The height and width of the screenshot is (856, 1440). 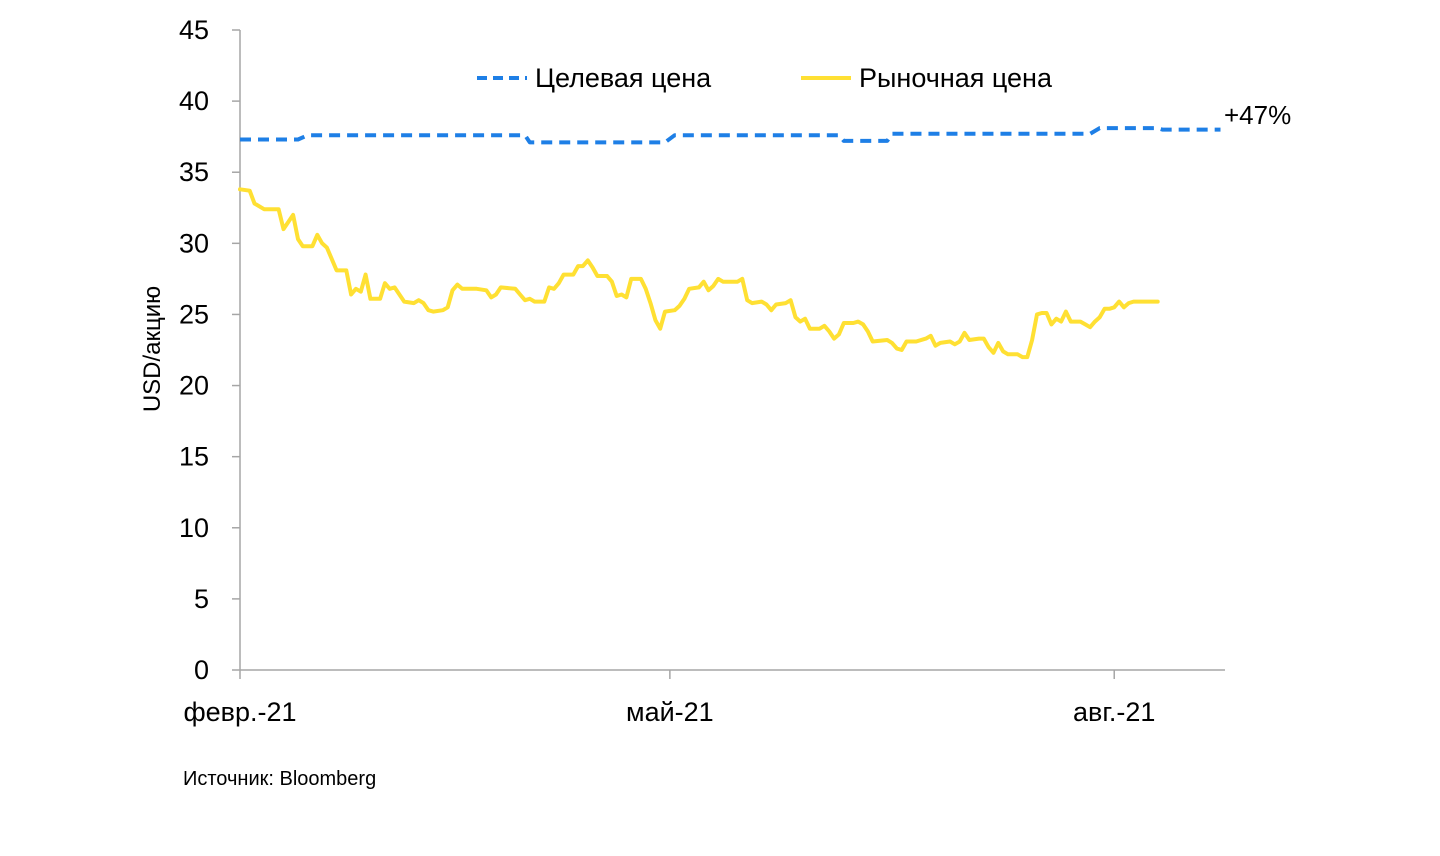 What do you see at coordinates (194, 457) in the screenshot?
I see `y-tick-label: 15` at bounding box center [194, 457].